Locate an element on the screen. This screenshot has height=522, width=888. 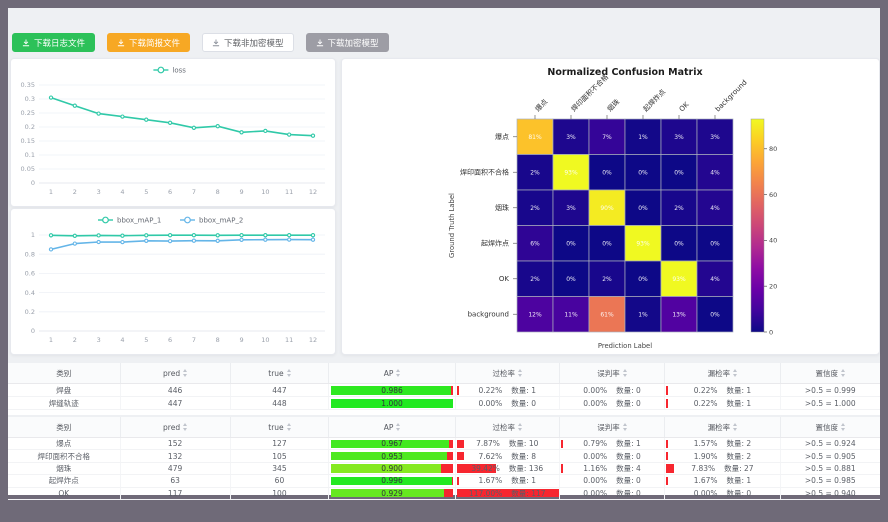
button-label: 下载非加密模型 is located at coordinates (254, 42).